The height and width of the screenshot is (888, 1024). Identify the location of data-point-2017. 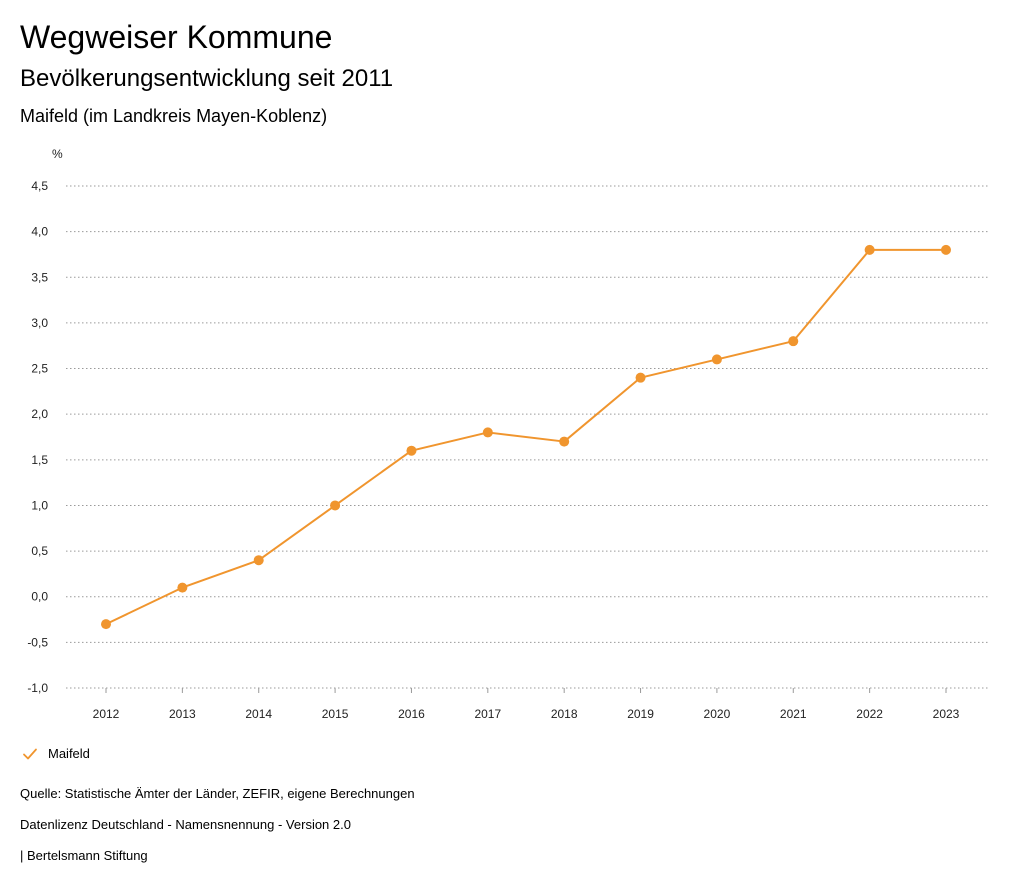
(487, 432).